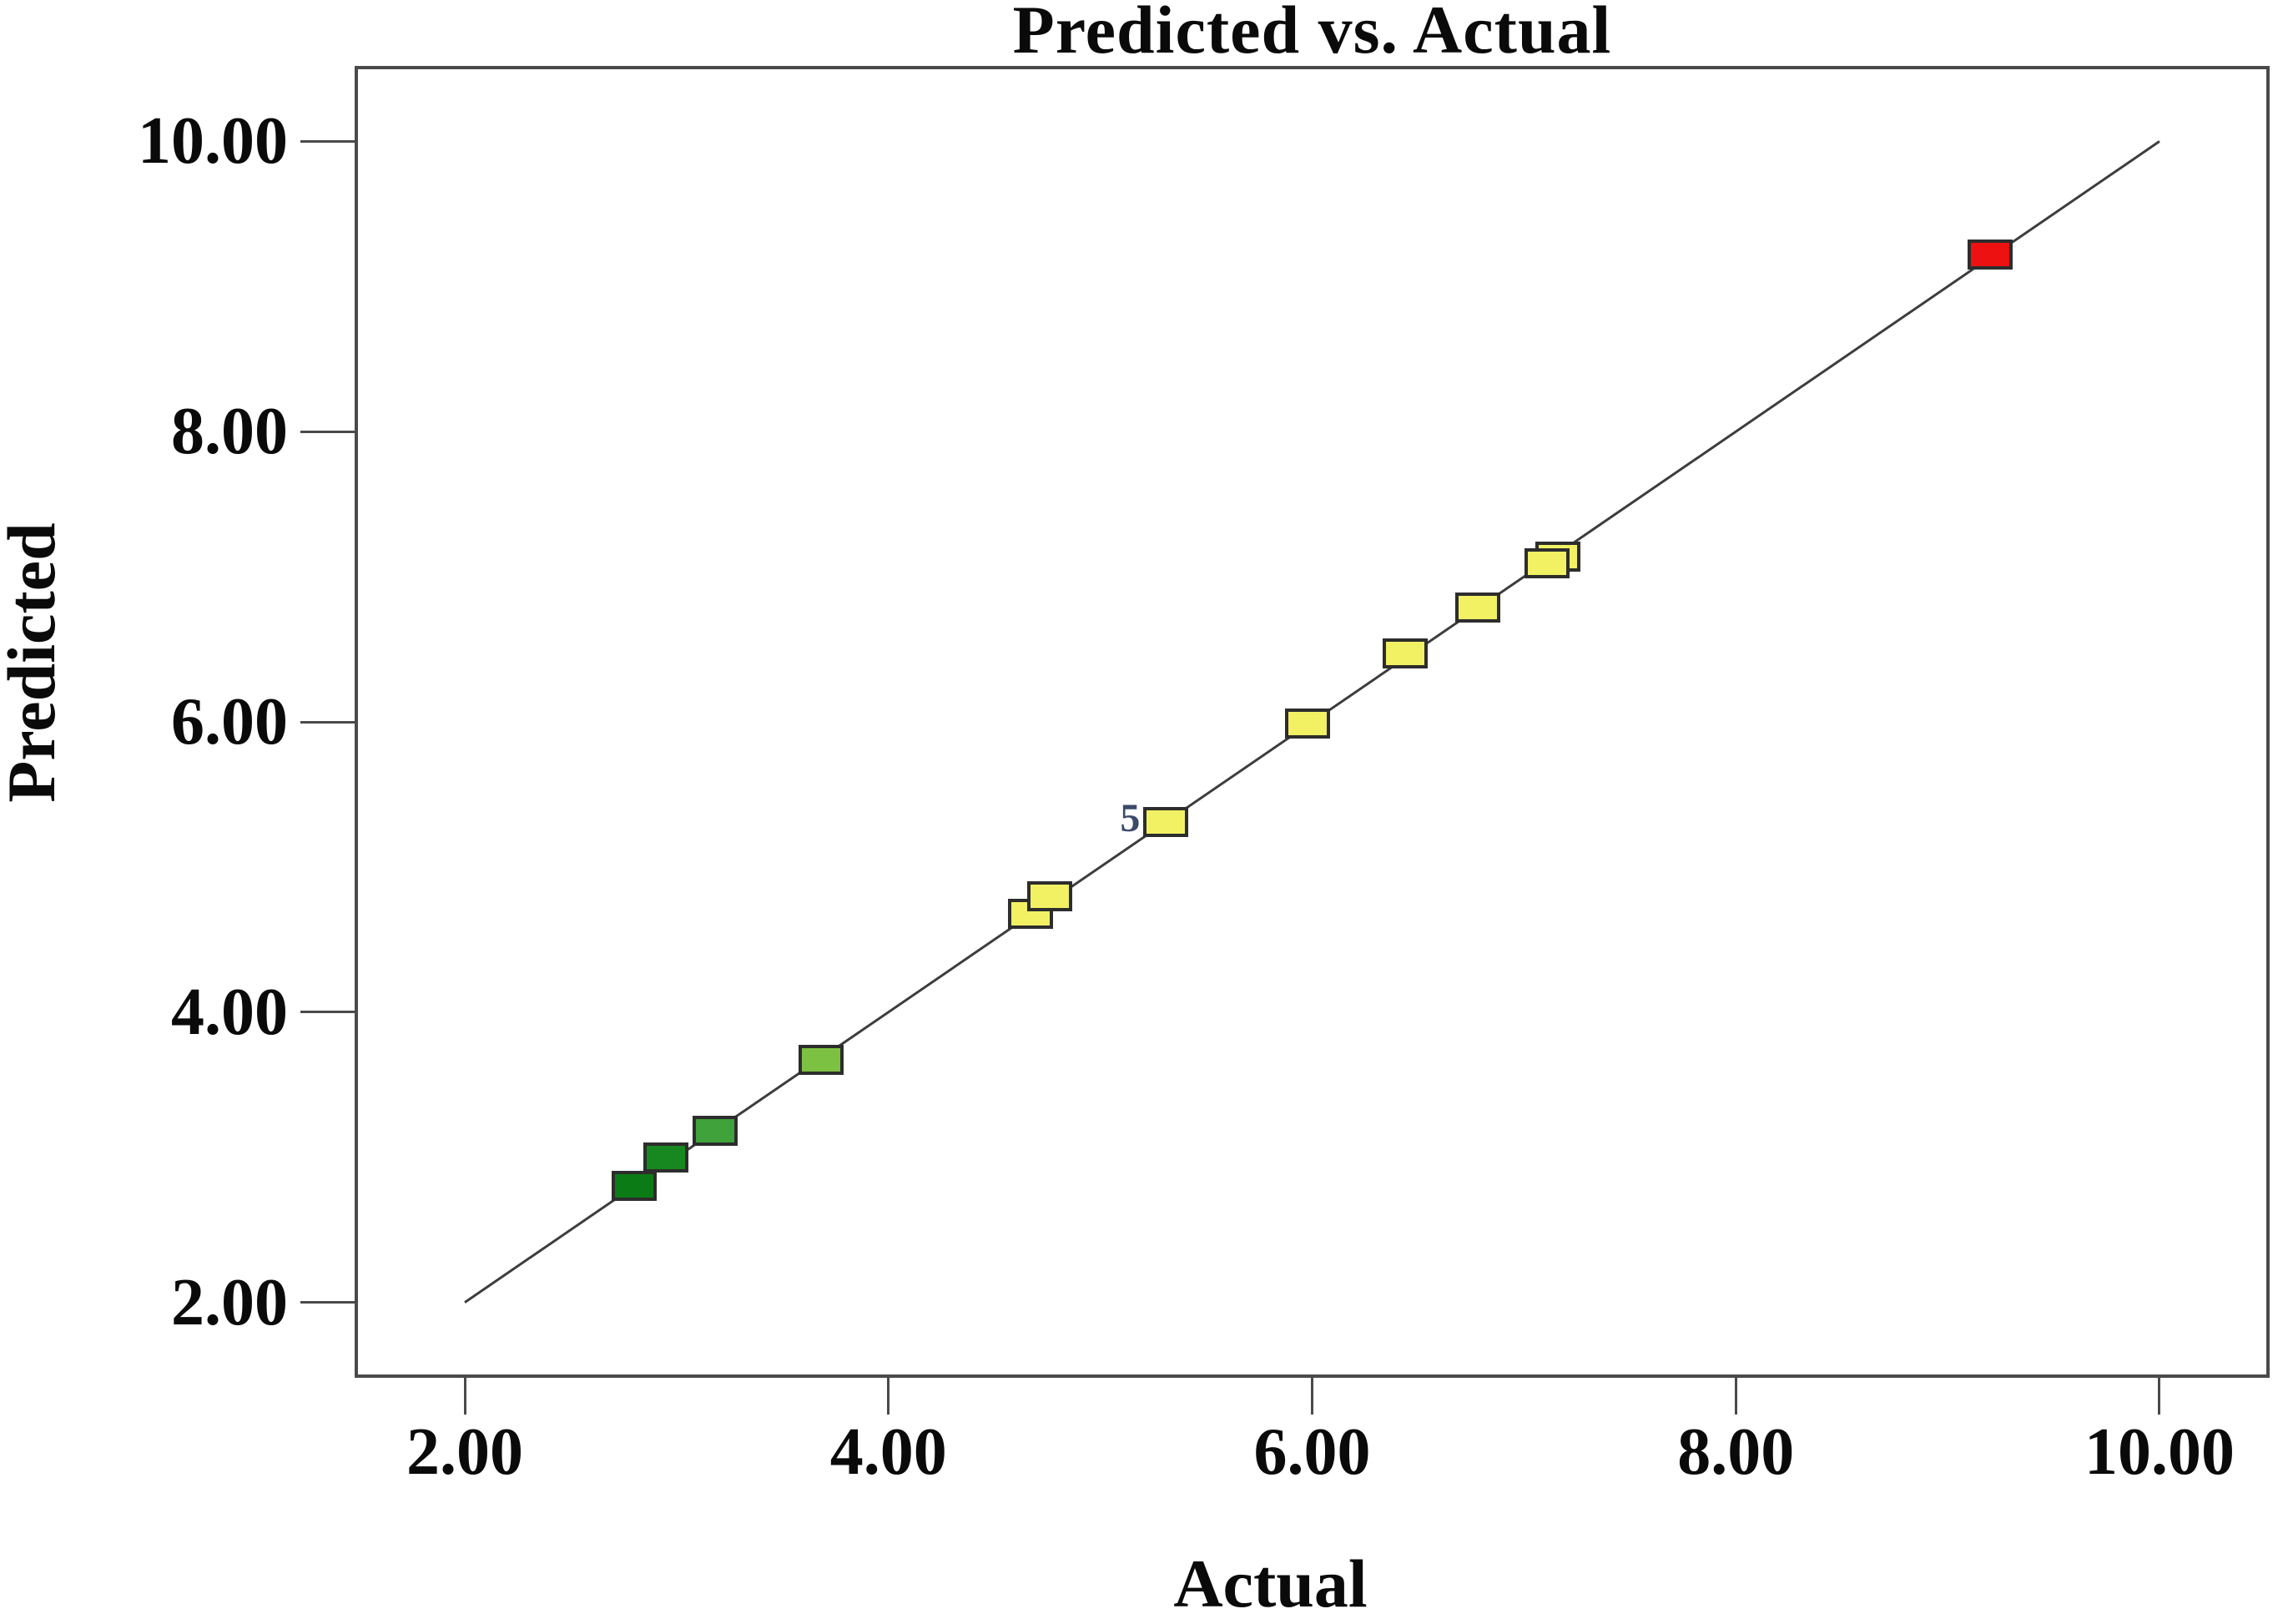 This screenshot has width=2288, height=1624. I want to click on chart-title: Predicted vs. Actual, so click(1312, 34).